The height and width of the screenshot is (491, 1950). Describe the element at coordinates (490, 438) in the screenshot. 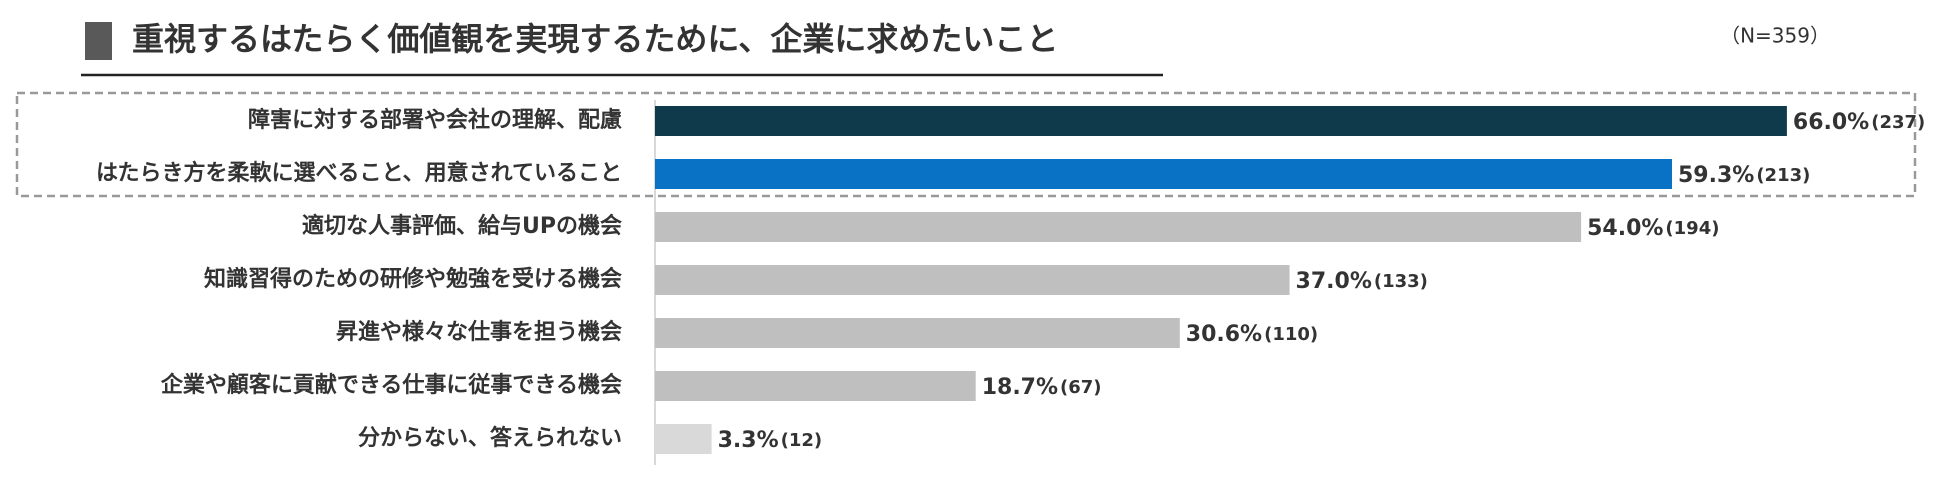

I see `category-label: 分からない、答えられない` at that location.